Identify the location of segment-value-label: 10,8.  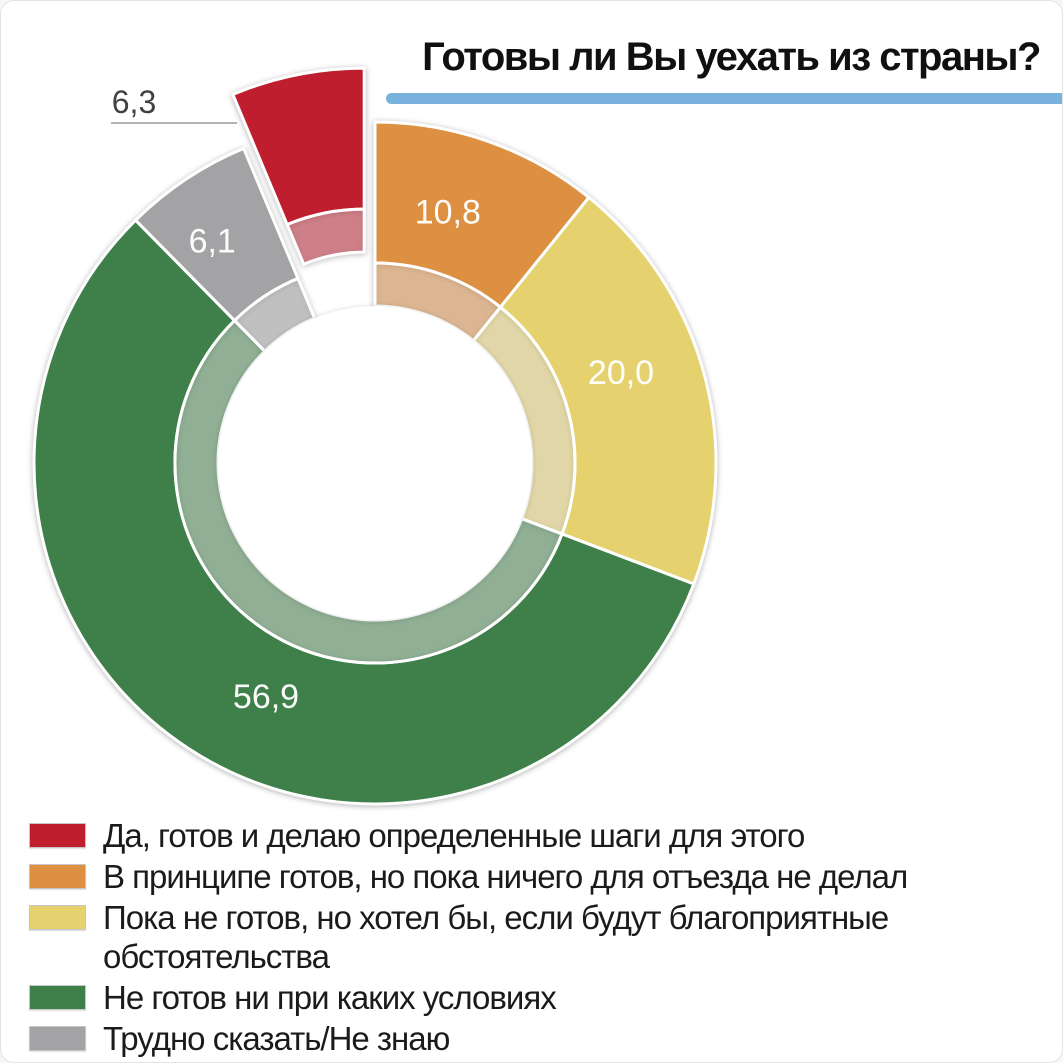
(448, 212).